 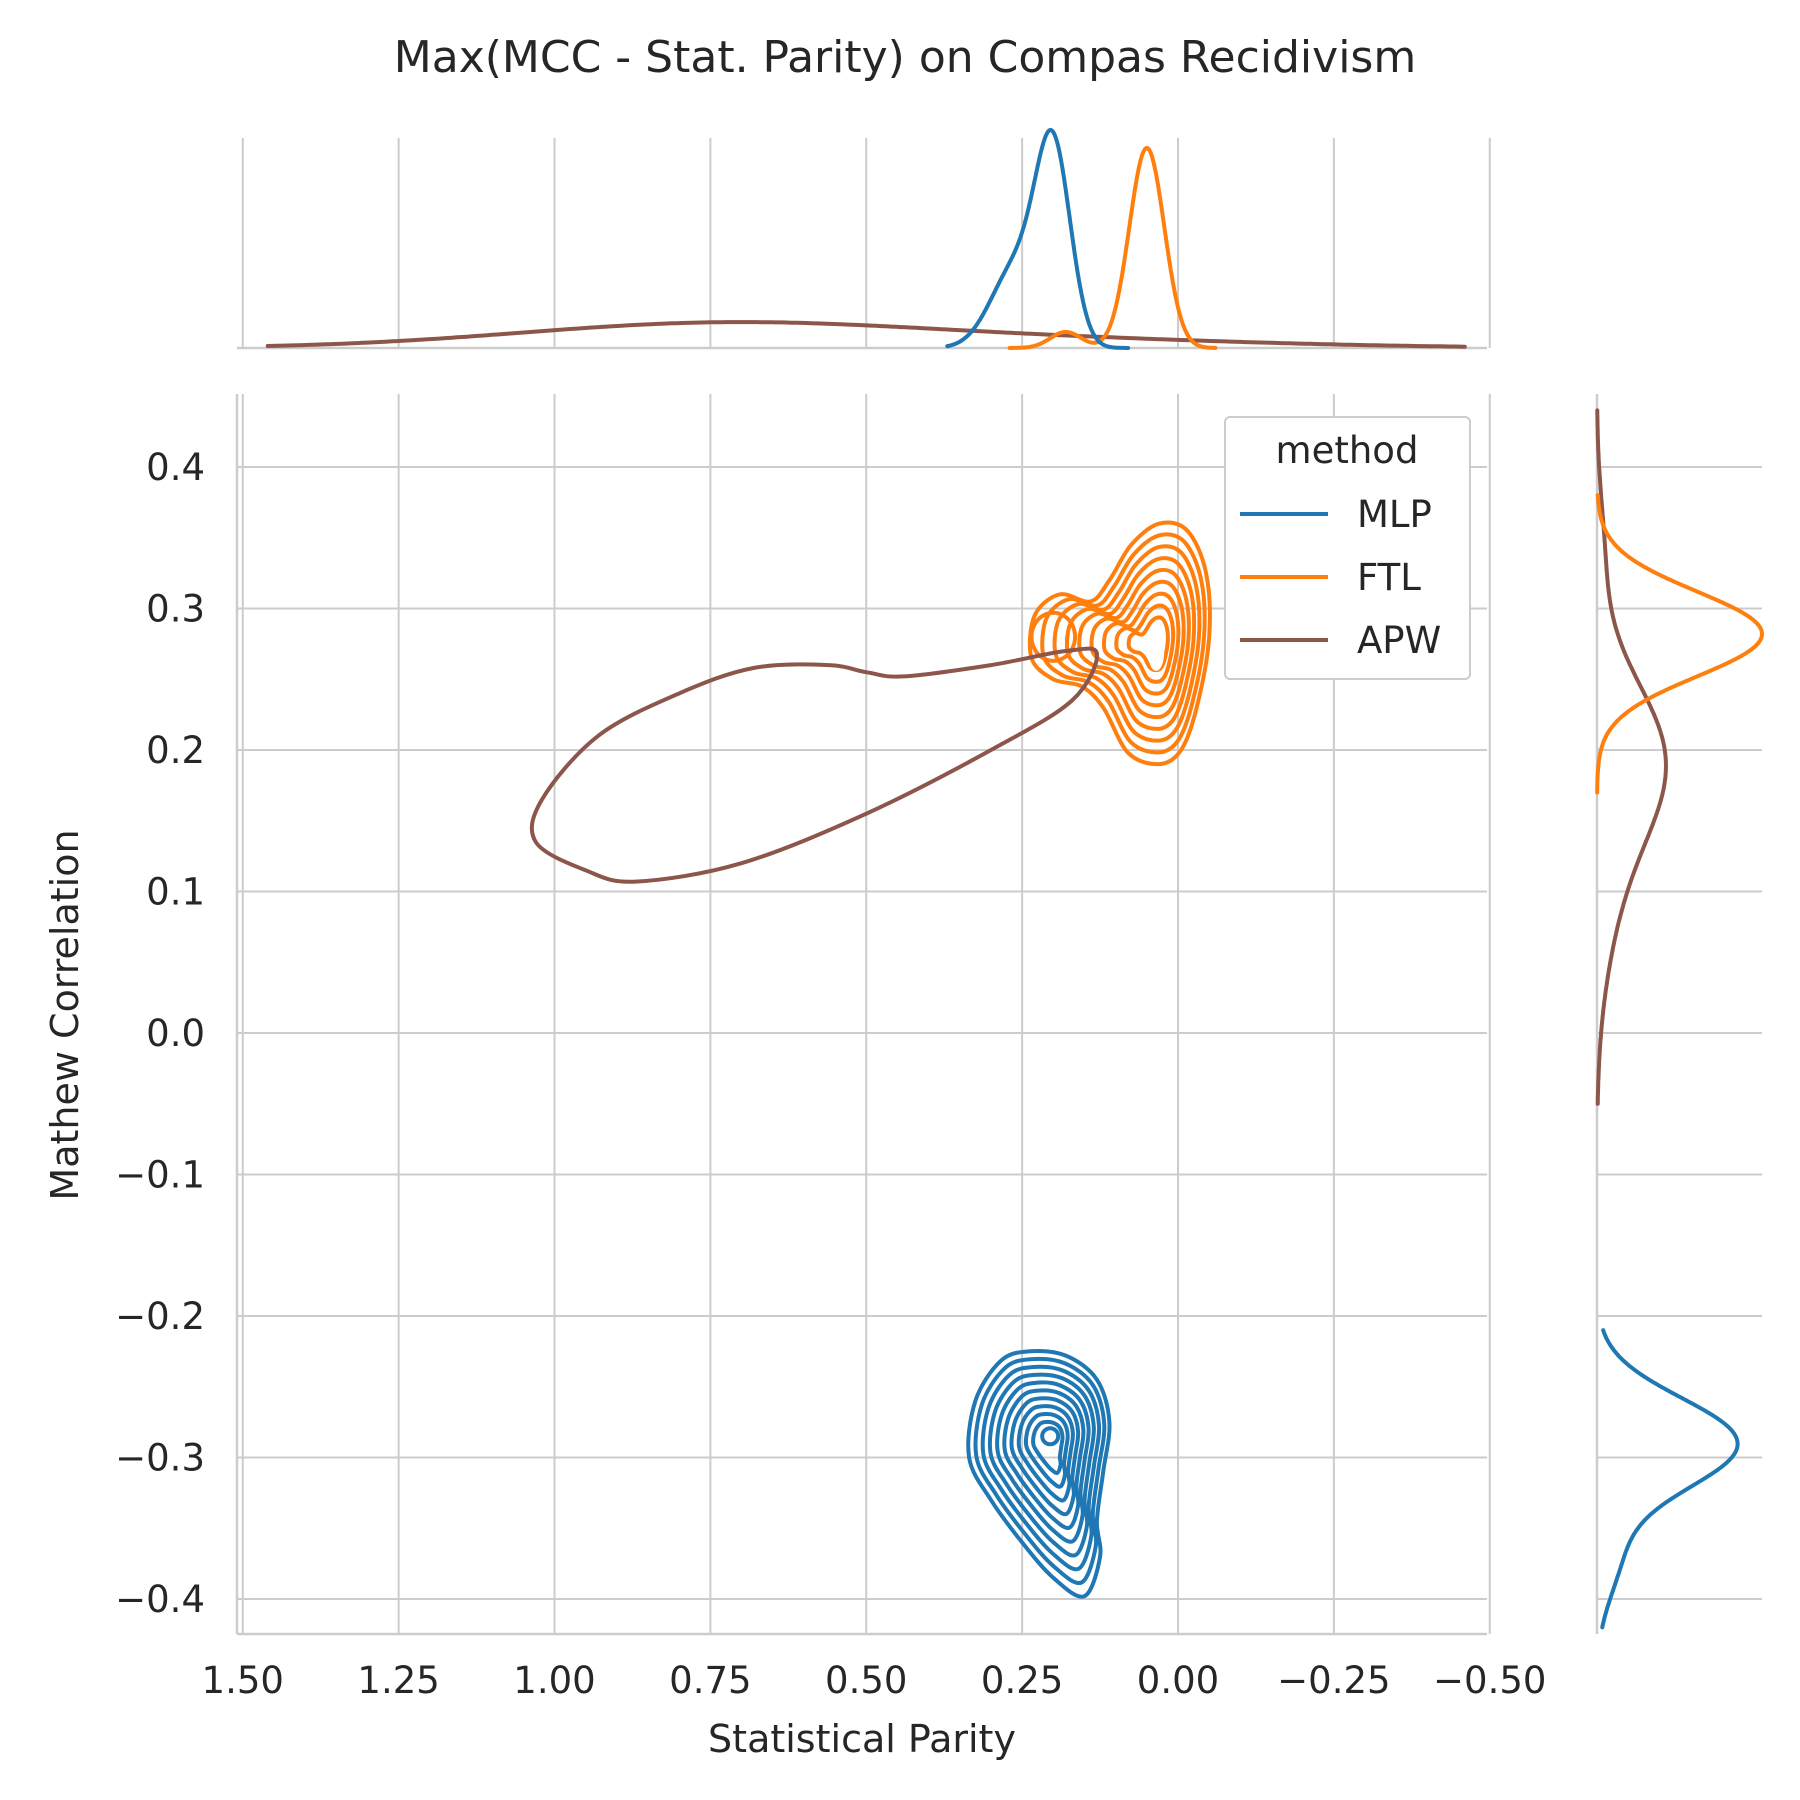 What do you see at coordinates (1399, 640) in the screenshot?
I see `legend-label-apw: APW` at bounding box center [1399, 640].